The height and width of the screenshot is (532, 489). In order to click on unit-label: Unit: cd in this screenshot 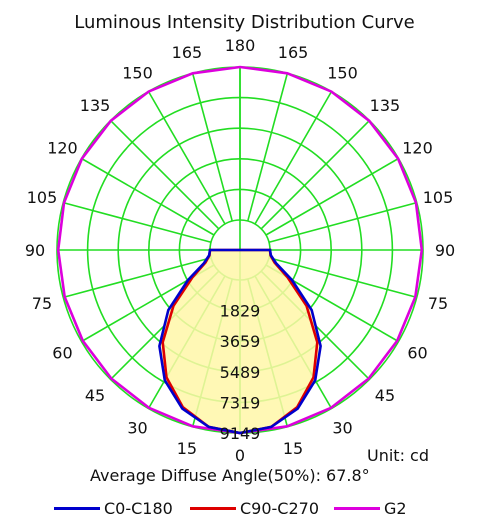, I will do `click(398, 455)`.